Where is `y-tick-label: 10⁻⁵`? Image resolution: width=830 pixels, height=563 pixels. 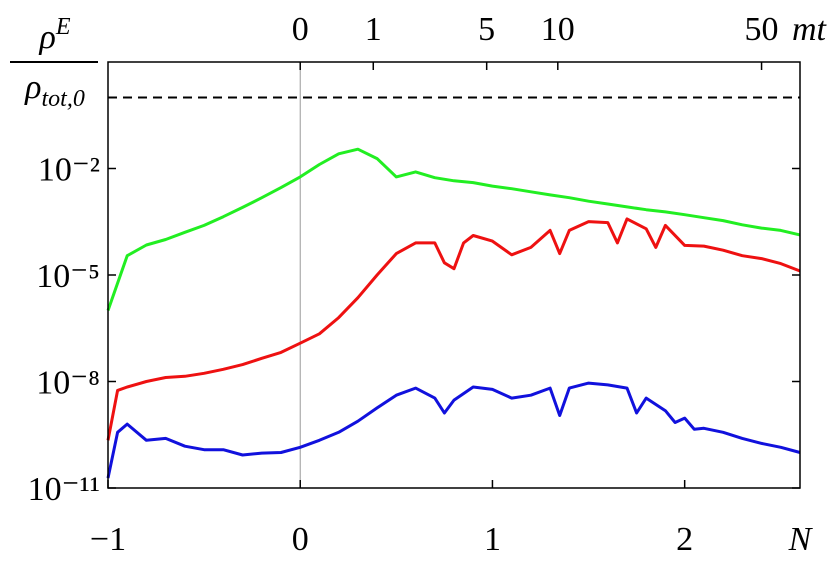 y-tick-label: 10⁻⁵ is located at coordinates (68, 276).